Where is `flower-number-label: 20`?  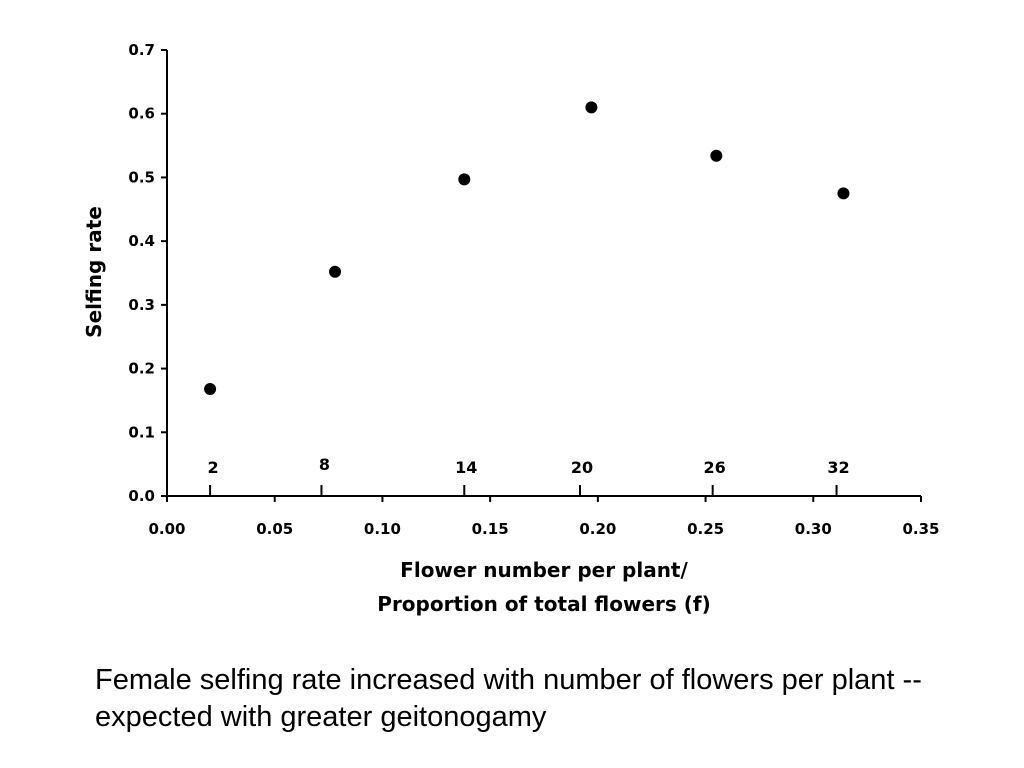 flower-number-label: 20 is located at coordinates (582, 467).